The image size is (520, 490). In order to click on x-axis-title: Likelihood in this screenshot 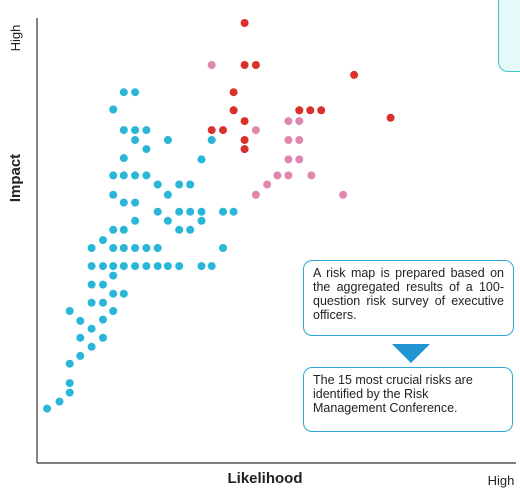, I will do `click(265, 478)`.